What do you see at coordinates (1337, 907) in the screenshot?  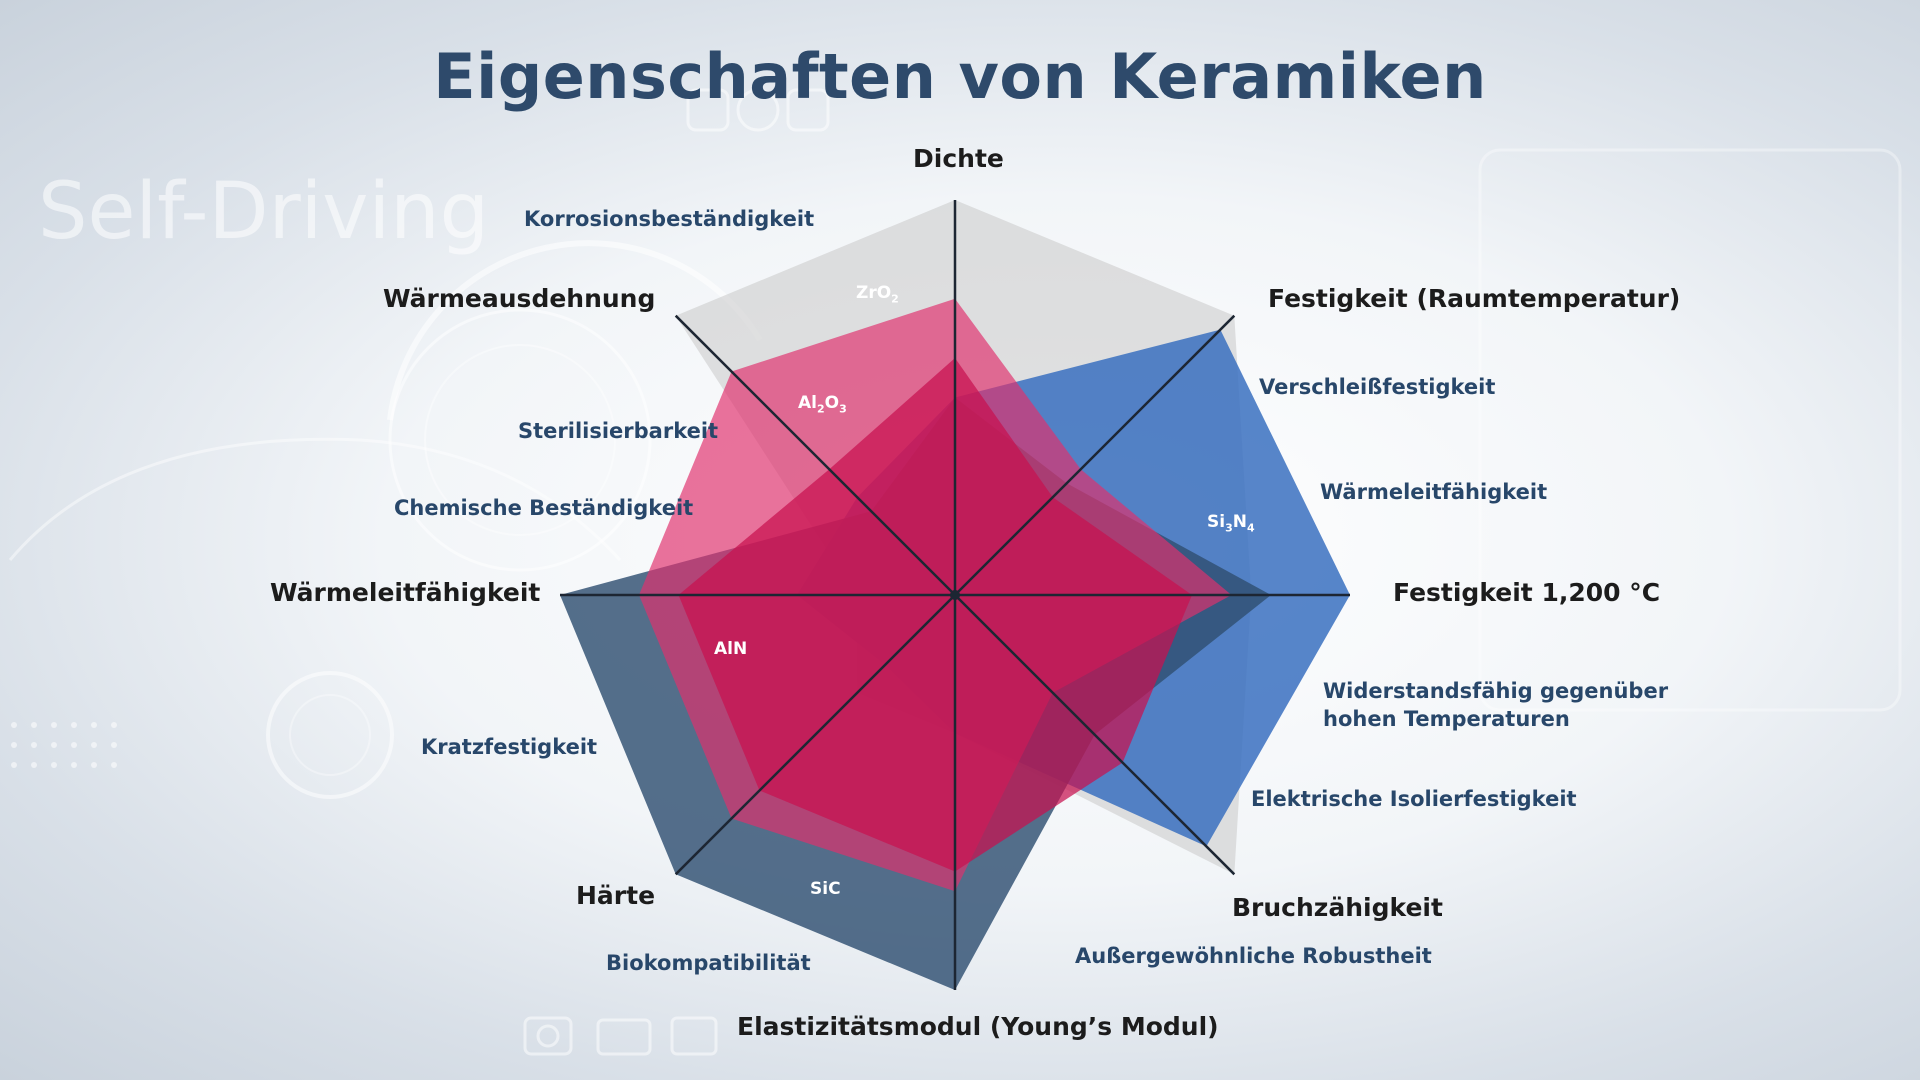 I see `axis-label-bruchzaehigkeit: Bruchzähigkeit` at bounding box center [1337, 907].